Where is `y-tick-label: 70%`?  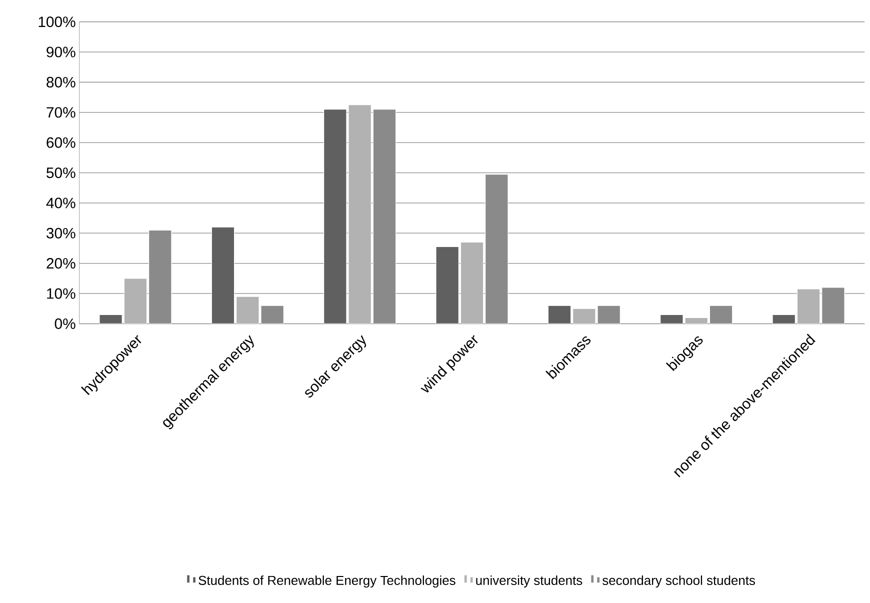 y-tick-label: 70% is located at coordinates (61, 112).